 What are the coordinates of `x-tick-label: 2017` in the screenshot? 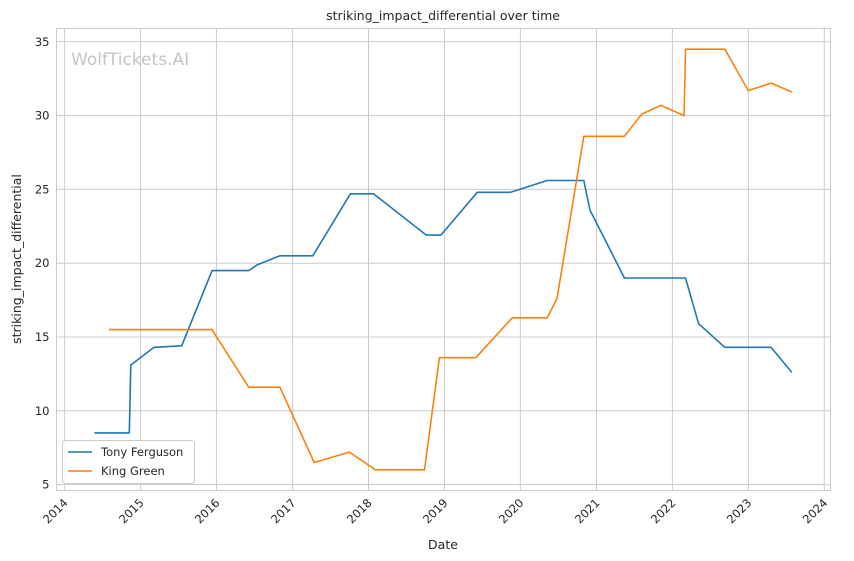 It's located at (283, 511).